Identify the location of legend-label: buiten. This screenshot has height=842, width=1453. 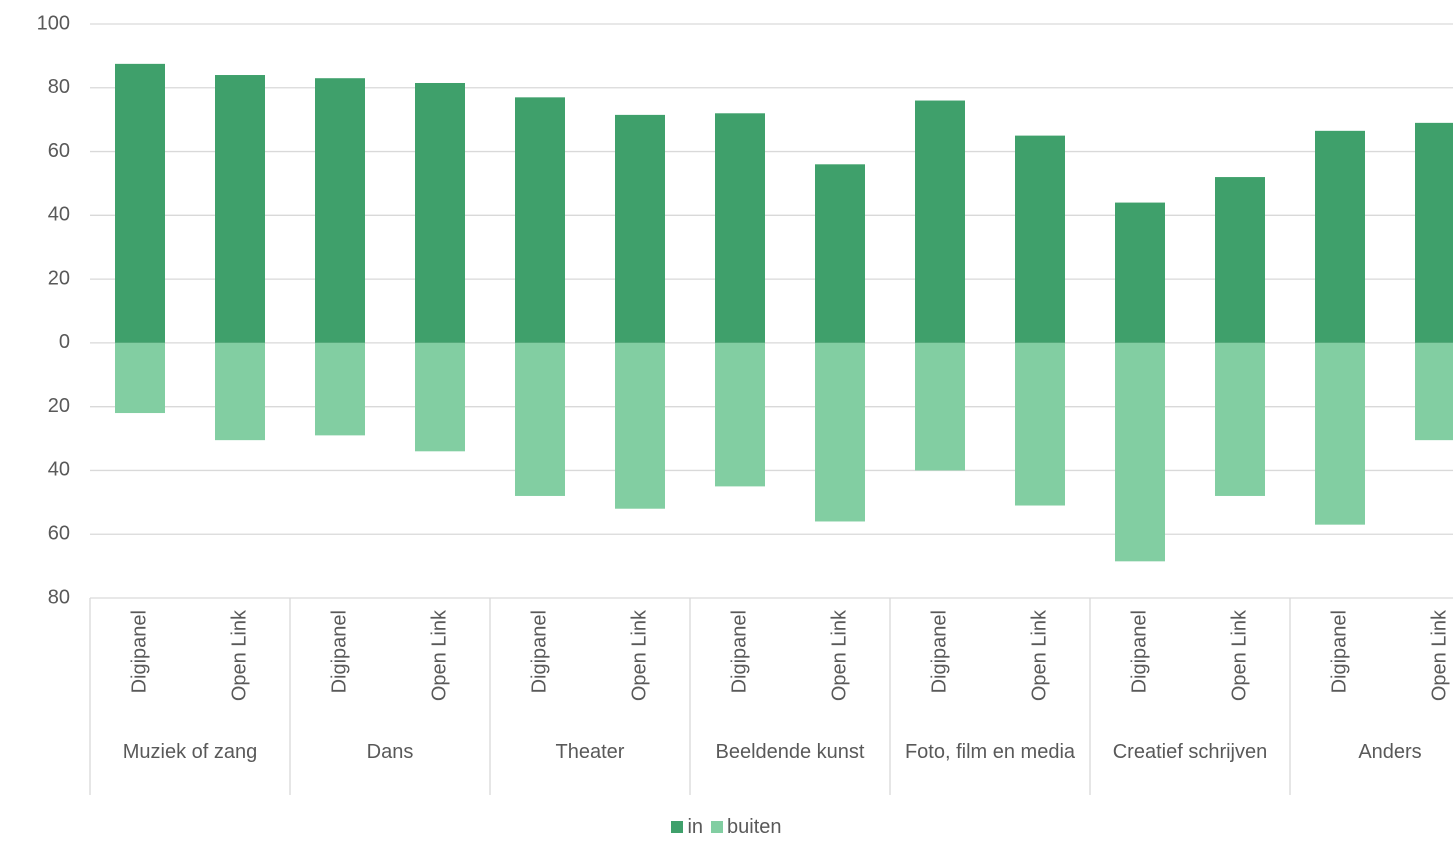
(754, 827).